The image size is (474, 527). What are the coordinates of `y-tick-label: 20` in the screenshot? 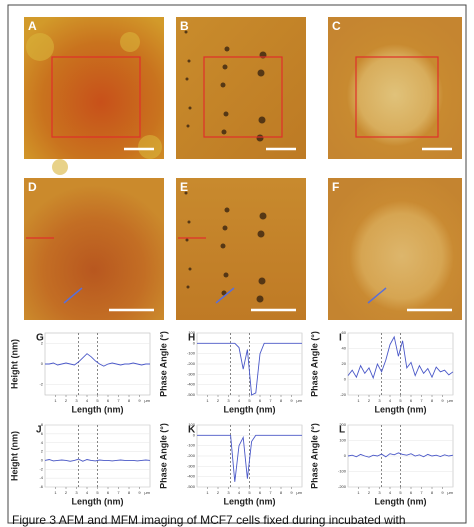 It's located at (344, 363).